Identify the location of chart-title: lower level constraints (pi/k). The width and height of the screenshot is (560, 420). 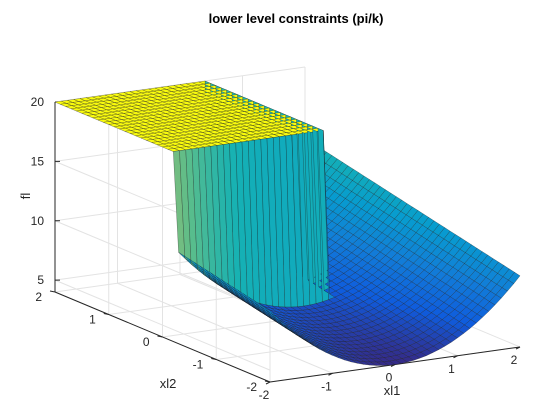
(296, 18).